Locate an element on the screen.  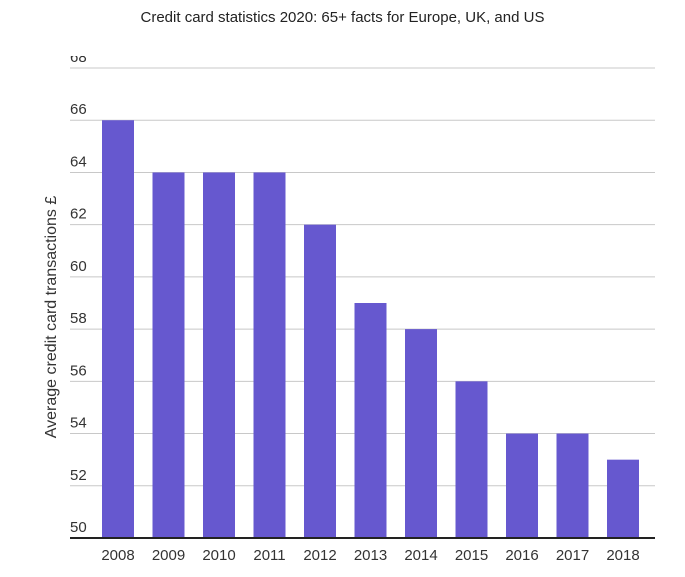
x-tick-label: 2008 is located at coordinates (117, 555).